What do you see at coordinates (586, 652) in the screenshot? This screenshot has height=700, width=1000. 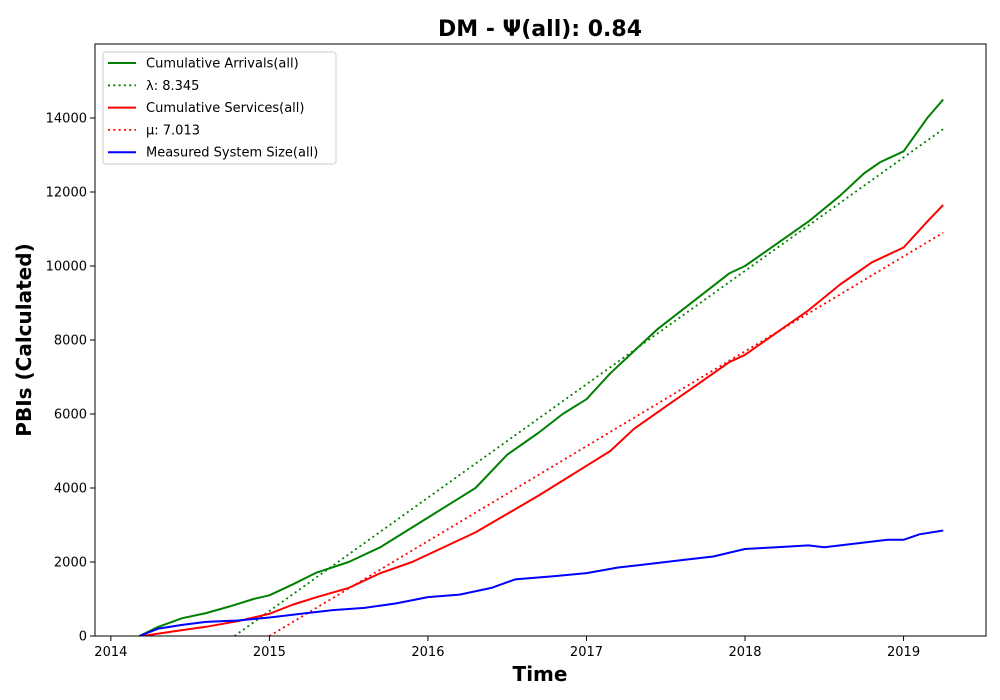 I see `x-tick-label: 2017` at bounding box center [586, 652].